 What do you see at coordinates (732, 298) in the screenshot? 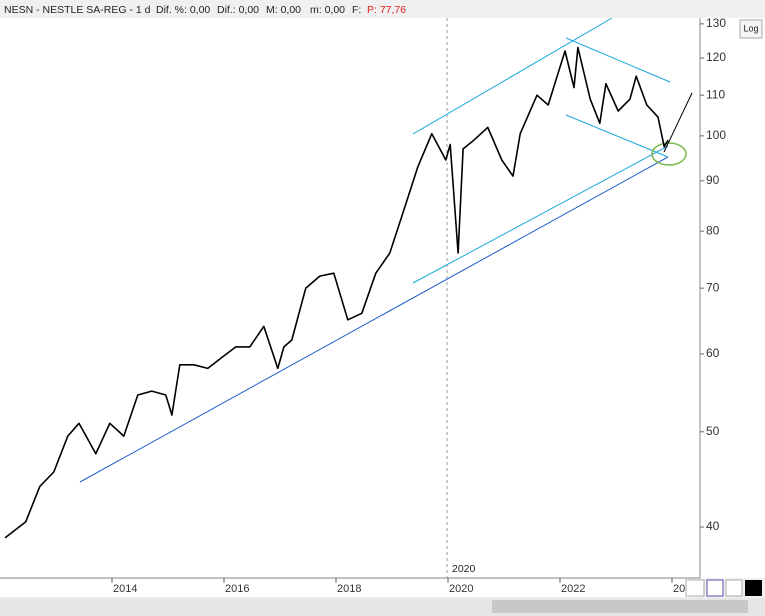
I see `y-axis-area` at bounding box center [732, 298].